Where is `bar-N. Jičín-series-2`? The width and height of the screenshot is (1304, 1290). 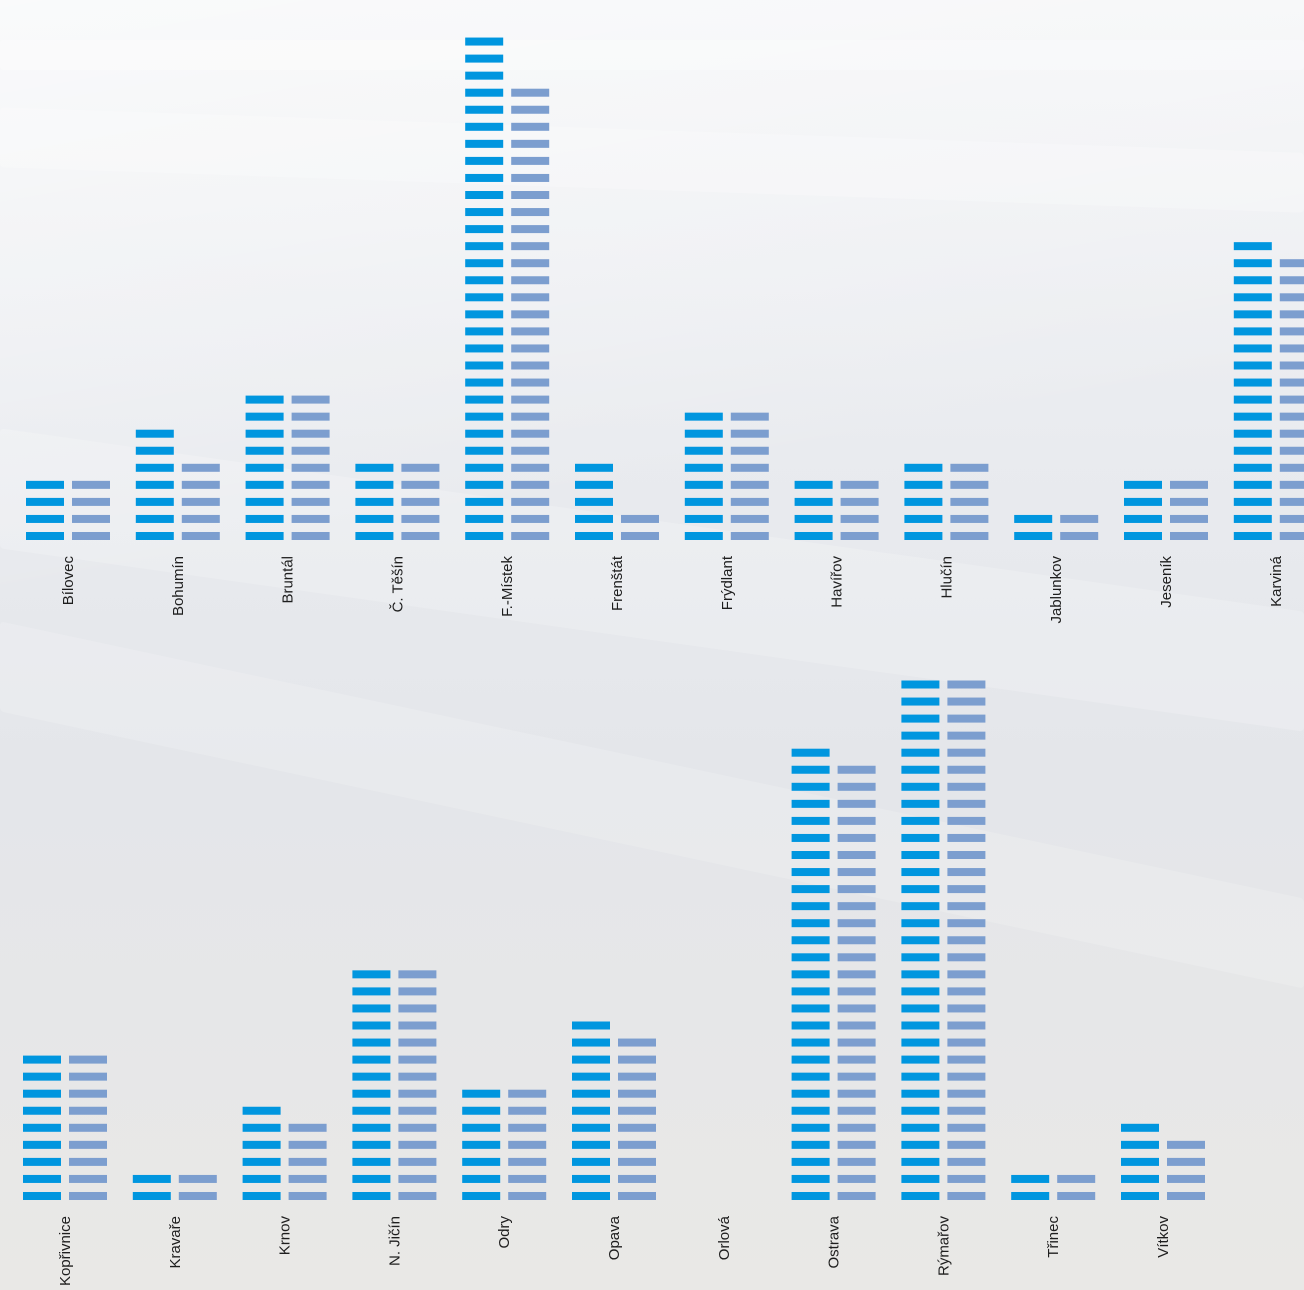
bar-N. Jičín-series-2 is located at coordinates (417, 1085).